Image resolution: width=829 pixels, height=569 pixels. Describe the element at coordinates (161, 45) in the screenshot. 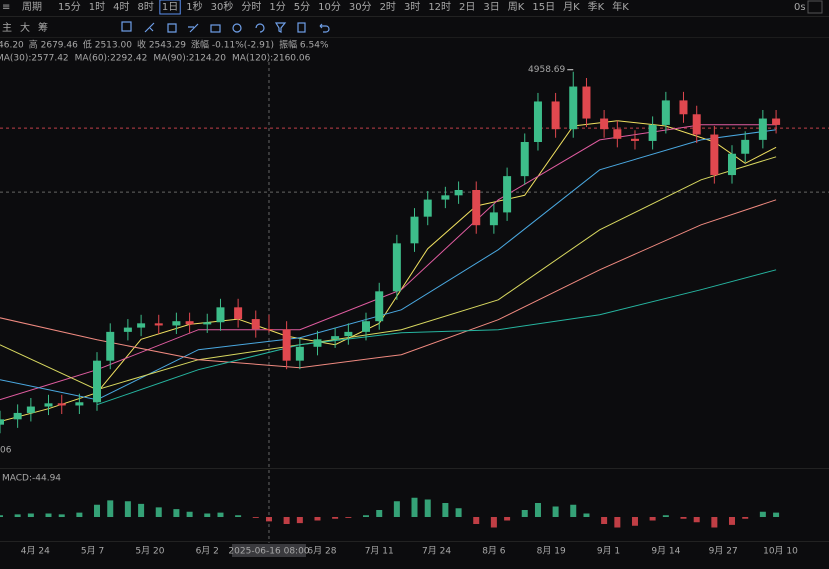

I see `info-field: 收 2543.29` at that location.